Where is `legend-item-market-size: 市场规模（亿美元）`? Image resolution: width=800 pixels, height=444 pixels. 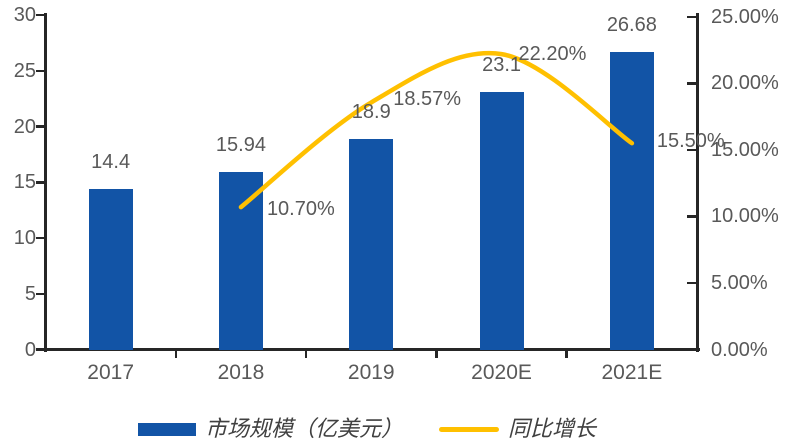 legend-item-market-size: 市场规模（亿美元） is located at coordinates (270, 429).